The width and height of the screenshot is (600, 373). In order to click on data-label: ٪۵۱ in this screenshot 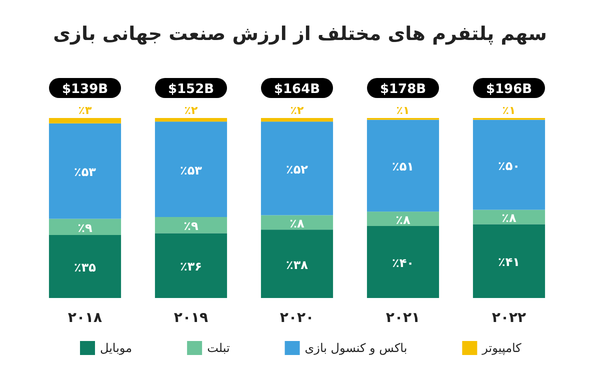, I will do `click(403, 167)`.